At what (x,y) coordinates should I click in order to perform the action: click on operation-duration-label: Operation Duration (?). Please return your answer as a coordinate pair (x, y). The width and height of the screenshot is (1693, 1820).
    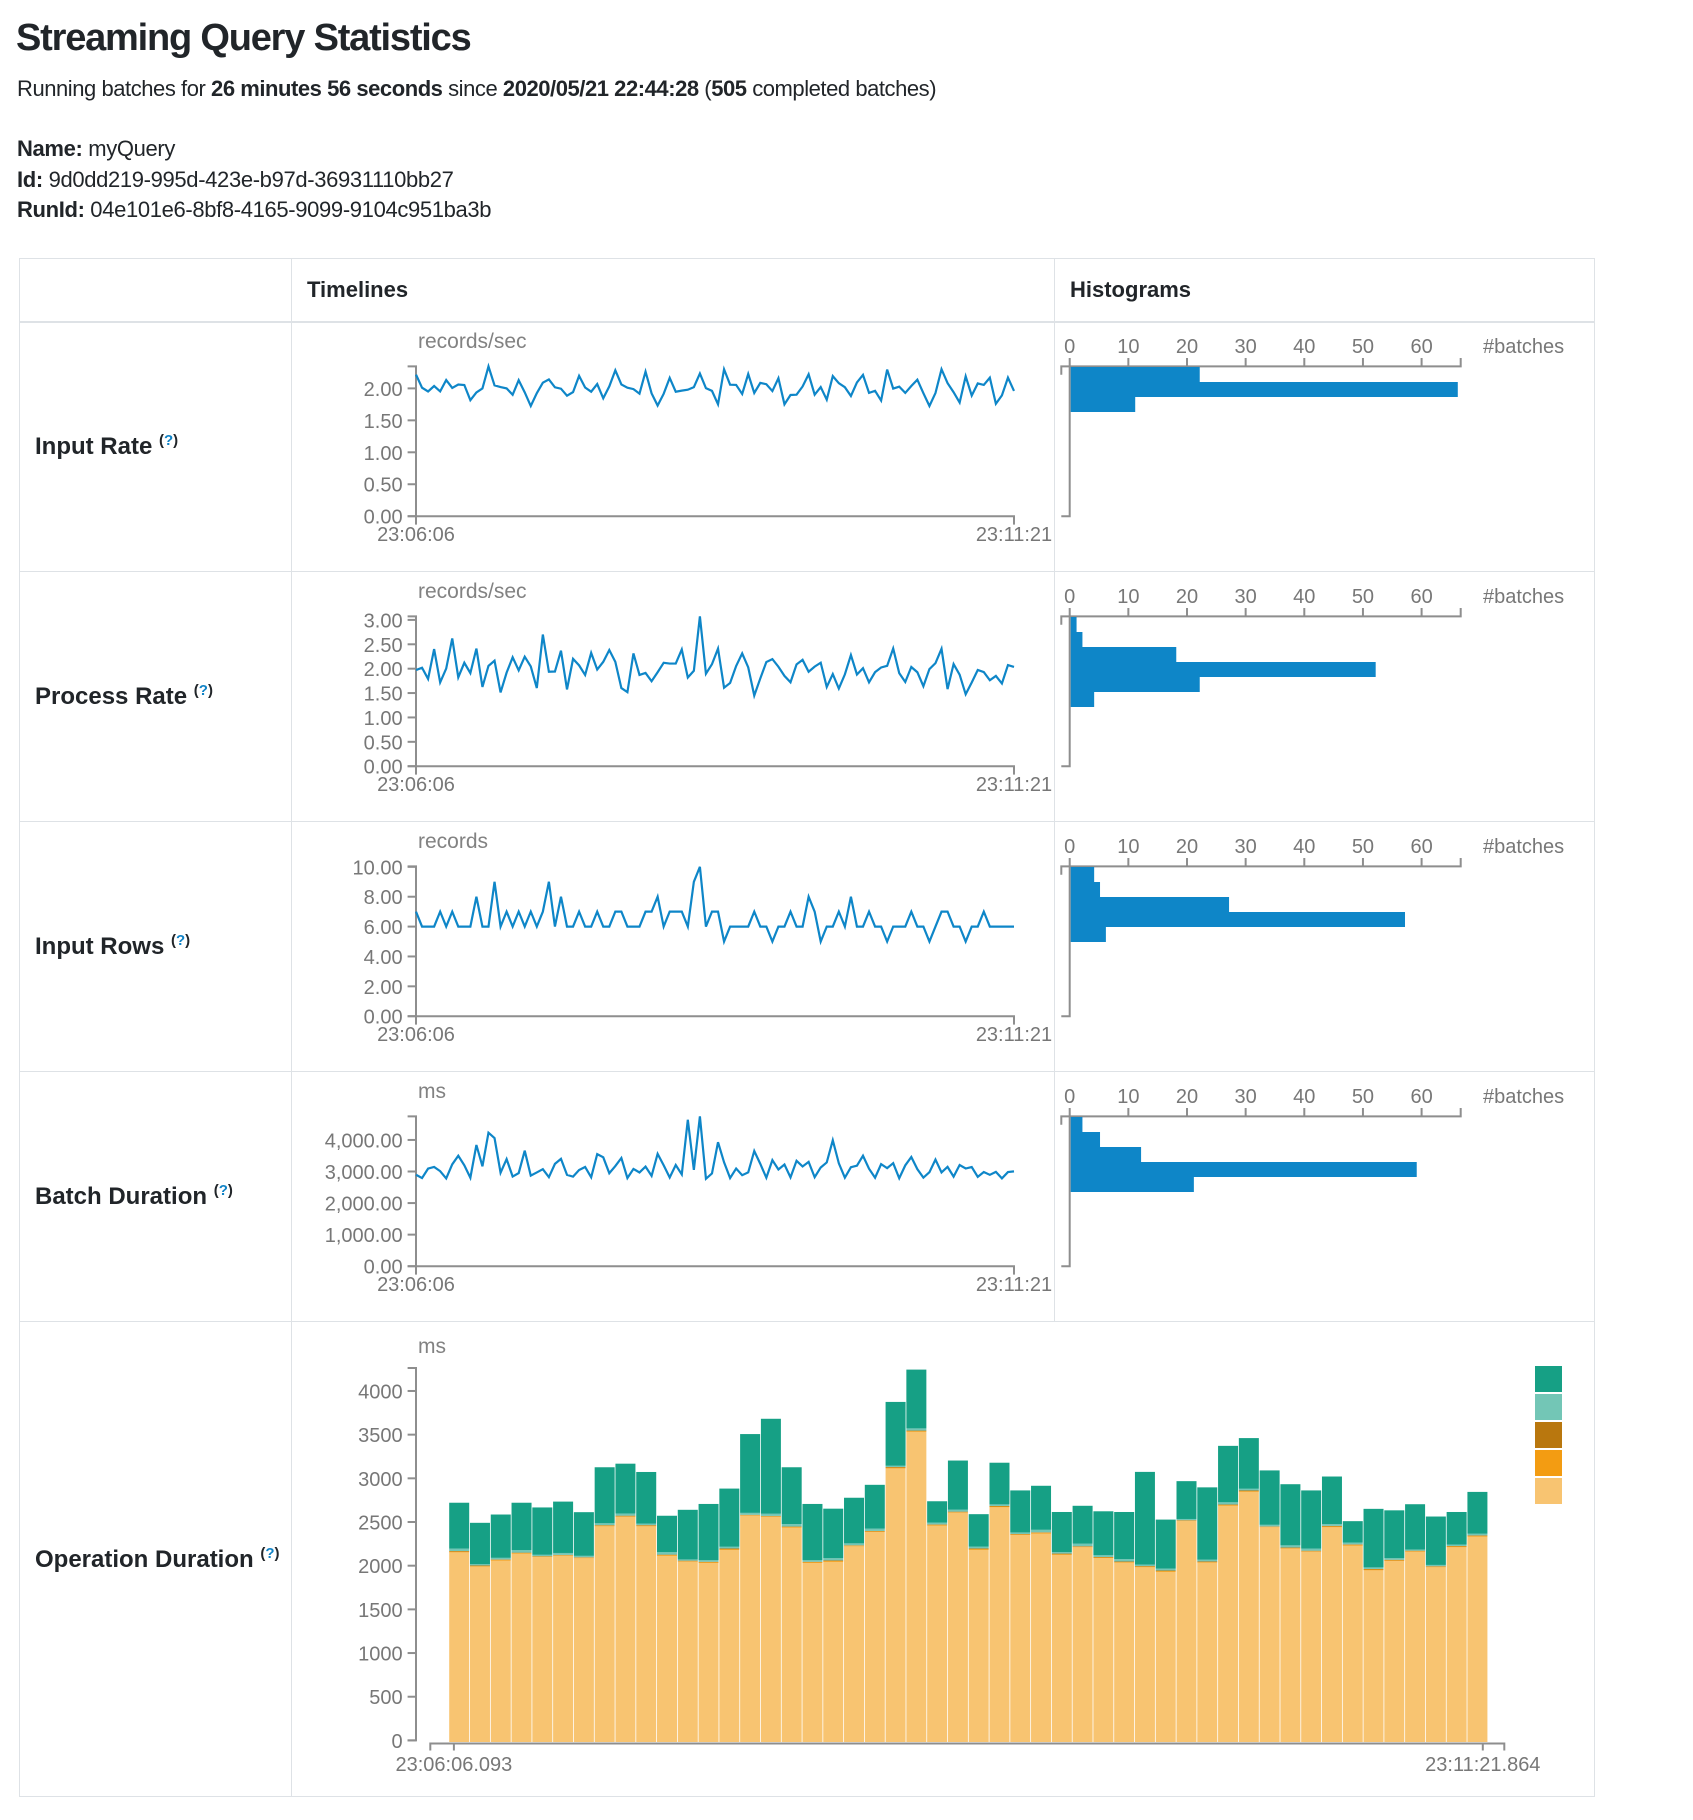
    Looking at the image, I should click on (155, 1559).